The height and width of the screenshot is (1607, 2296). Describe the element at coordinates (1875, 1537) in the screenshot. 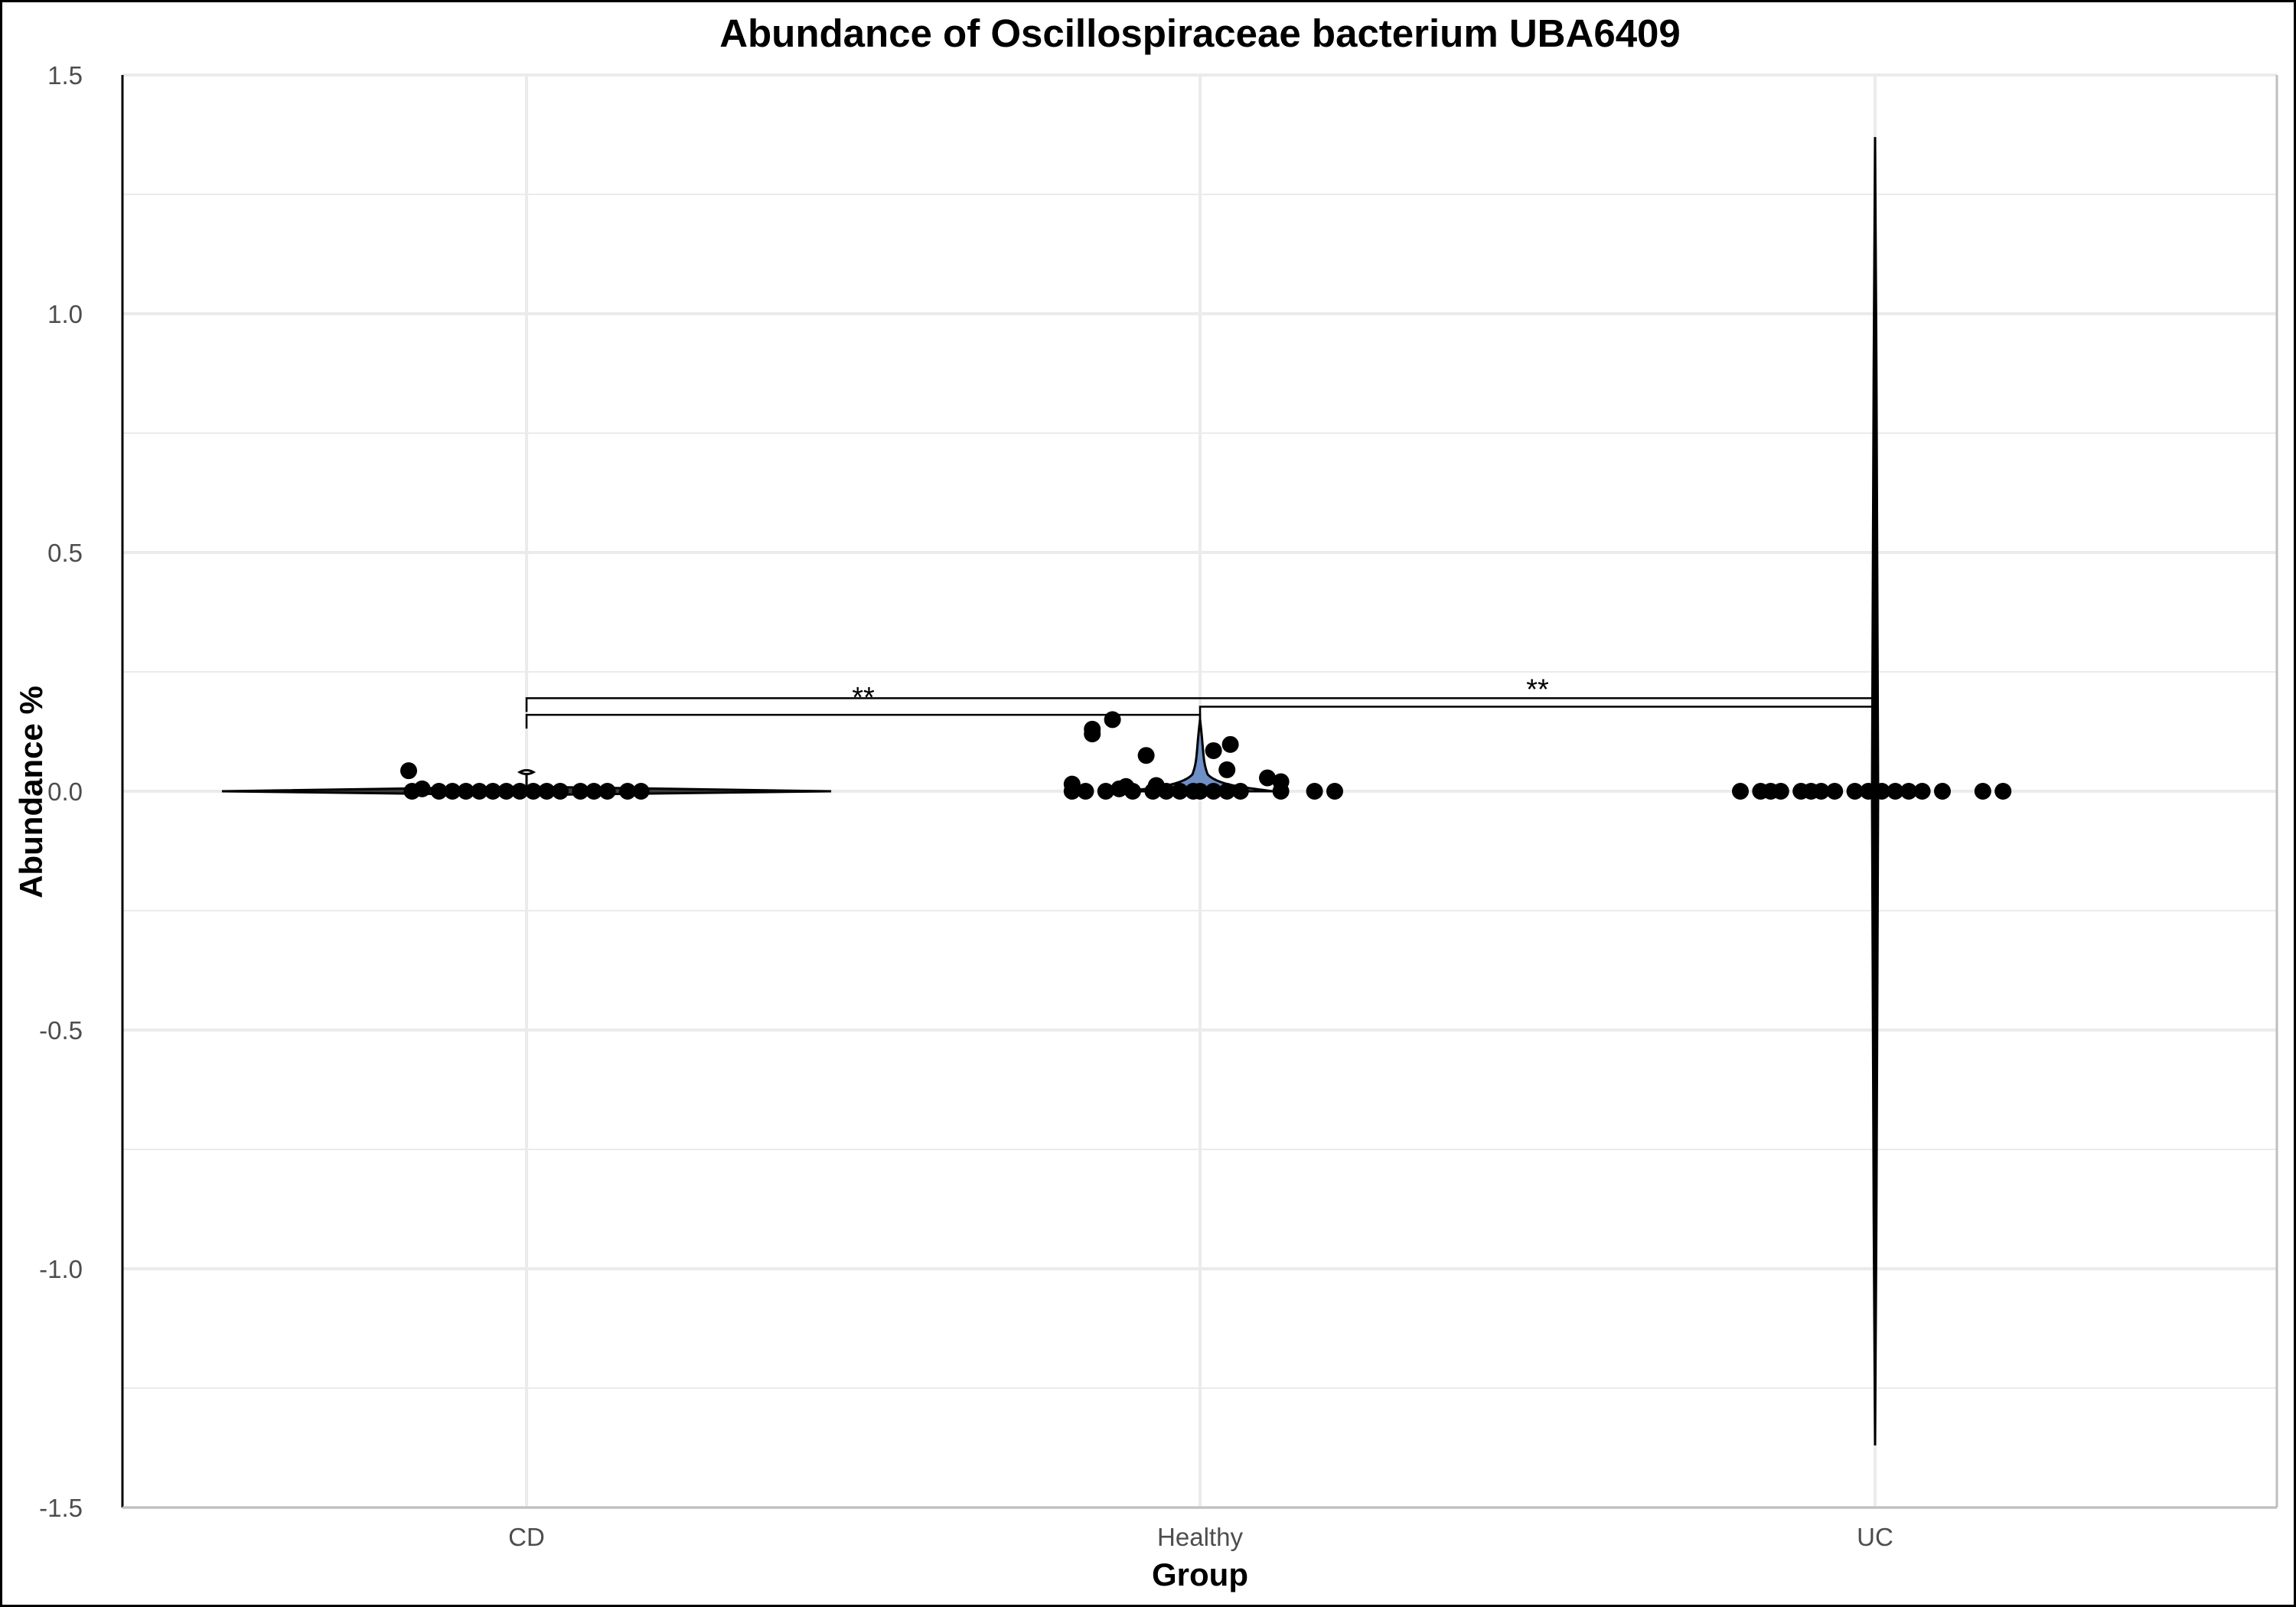

I see `x-tick-label-uc: UC` at that location.